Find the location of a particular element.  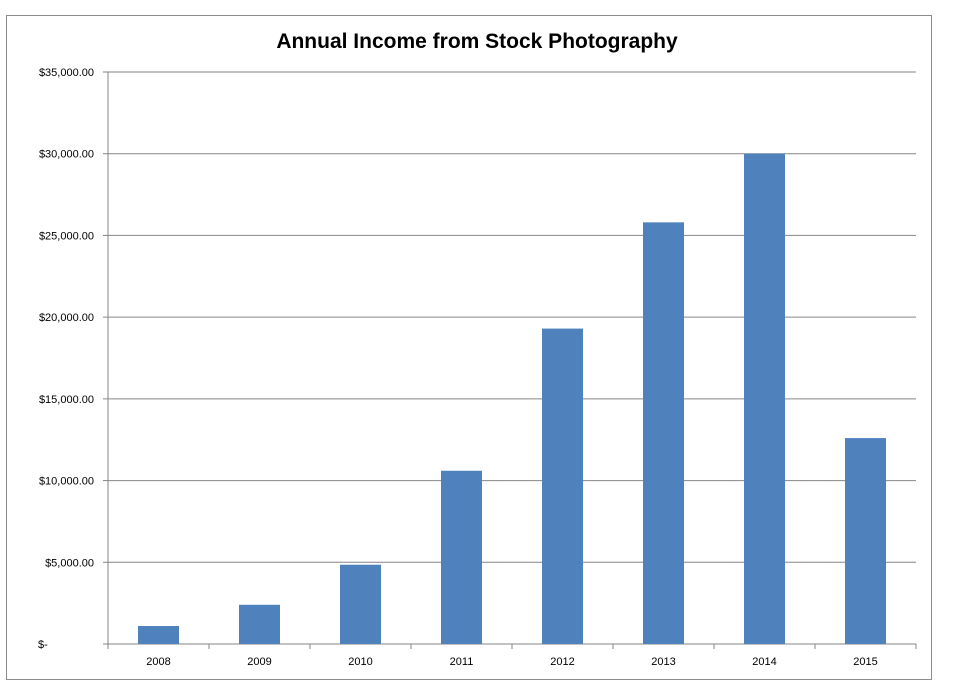

x-tick-label: 2014 is located at coordinates (764, 662).